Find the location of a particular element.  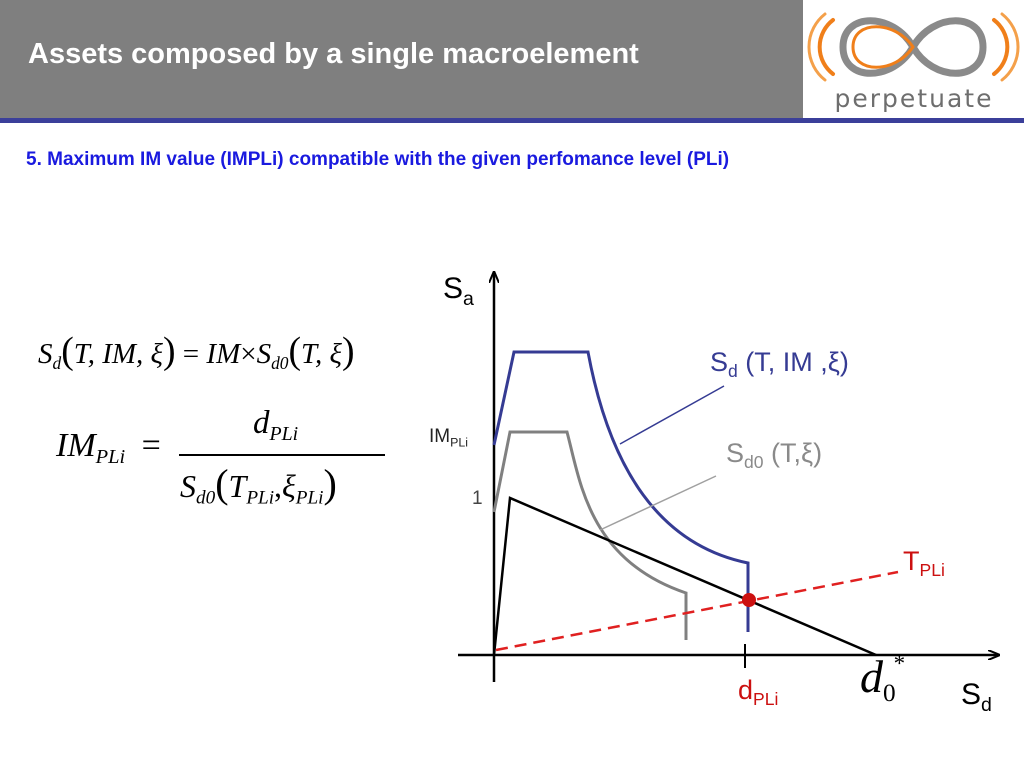

period-label: TPLi is located at coordinates (924, 563).